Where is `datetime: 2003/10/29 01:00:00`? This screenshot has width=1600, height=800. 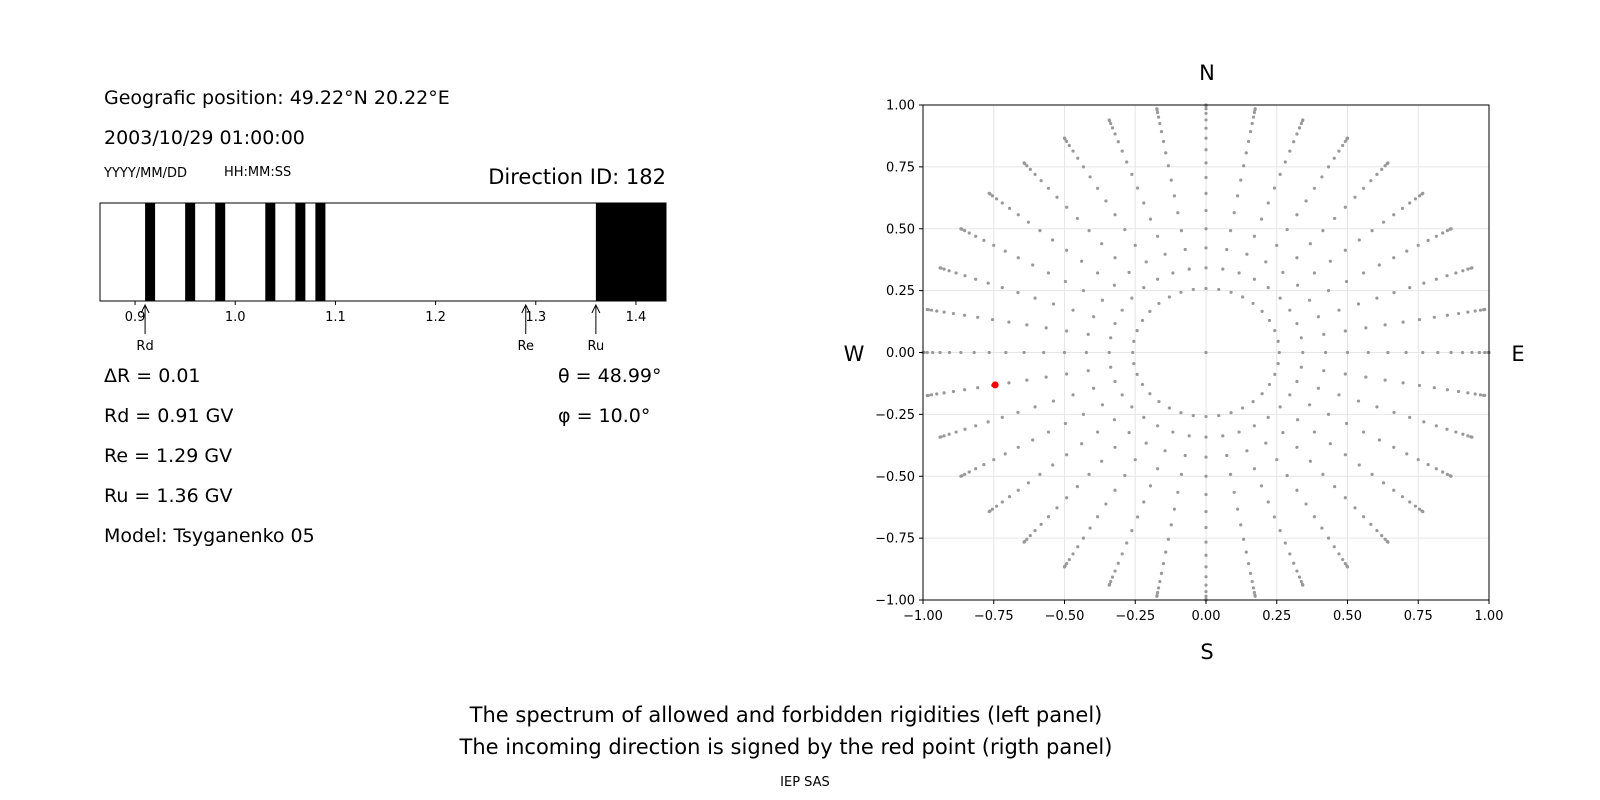
datetime: 2003/10/29 01:00:00 is located at coordinates (204, 138).